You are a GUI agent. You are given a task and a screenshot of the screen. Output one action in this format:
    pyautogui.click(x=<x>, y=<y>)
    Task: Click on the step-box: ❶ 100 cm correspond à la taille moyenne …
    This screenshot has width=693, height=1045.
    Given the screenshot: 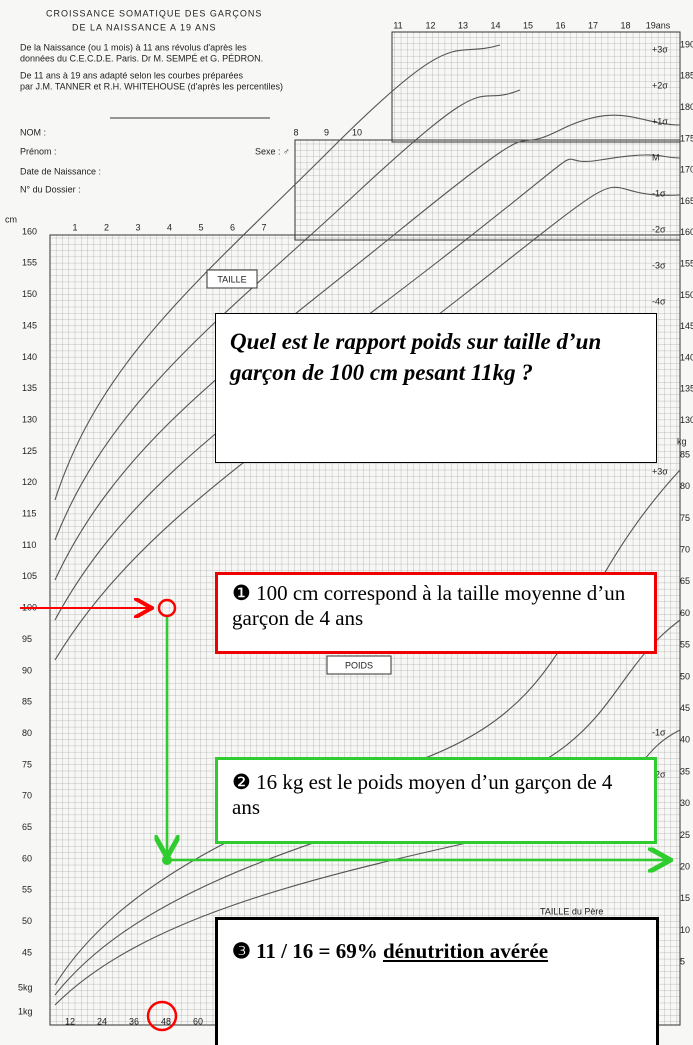 What is the action you would take?
    pyautogui.click(x=436, y=613)
    